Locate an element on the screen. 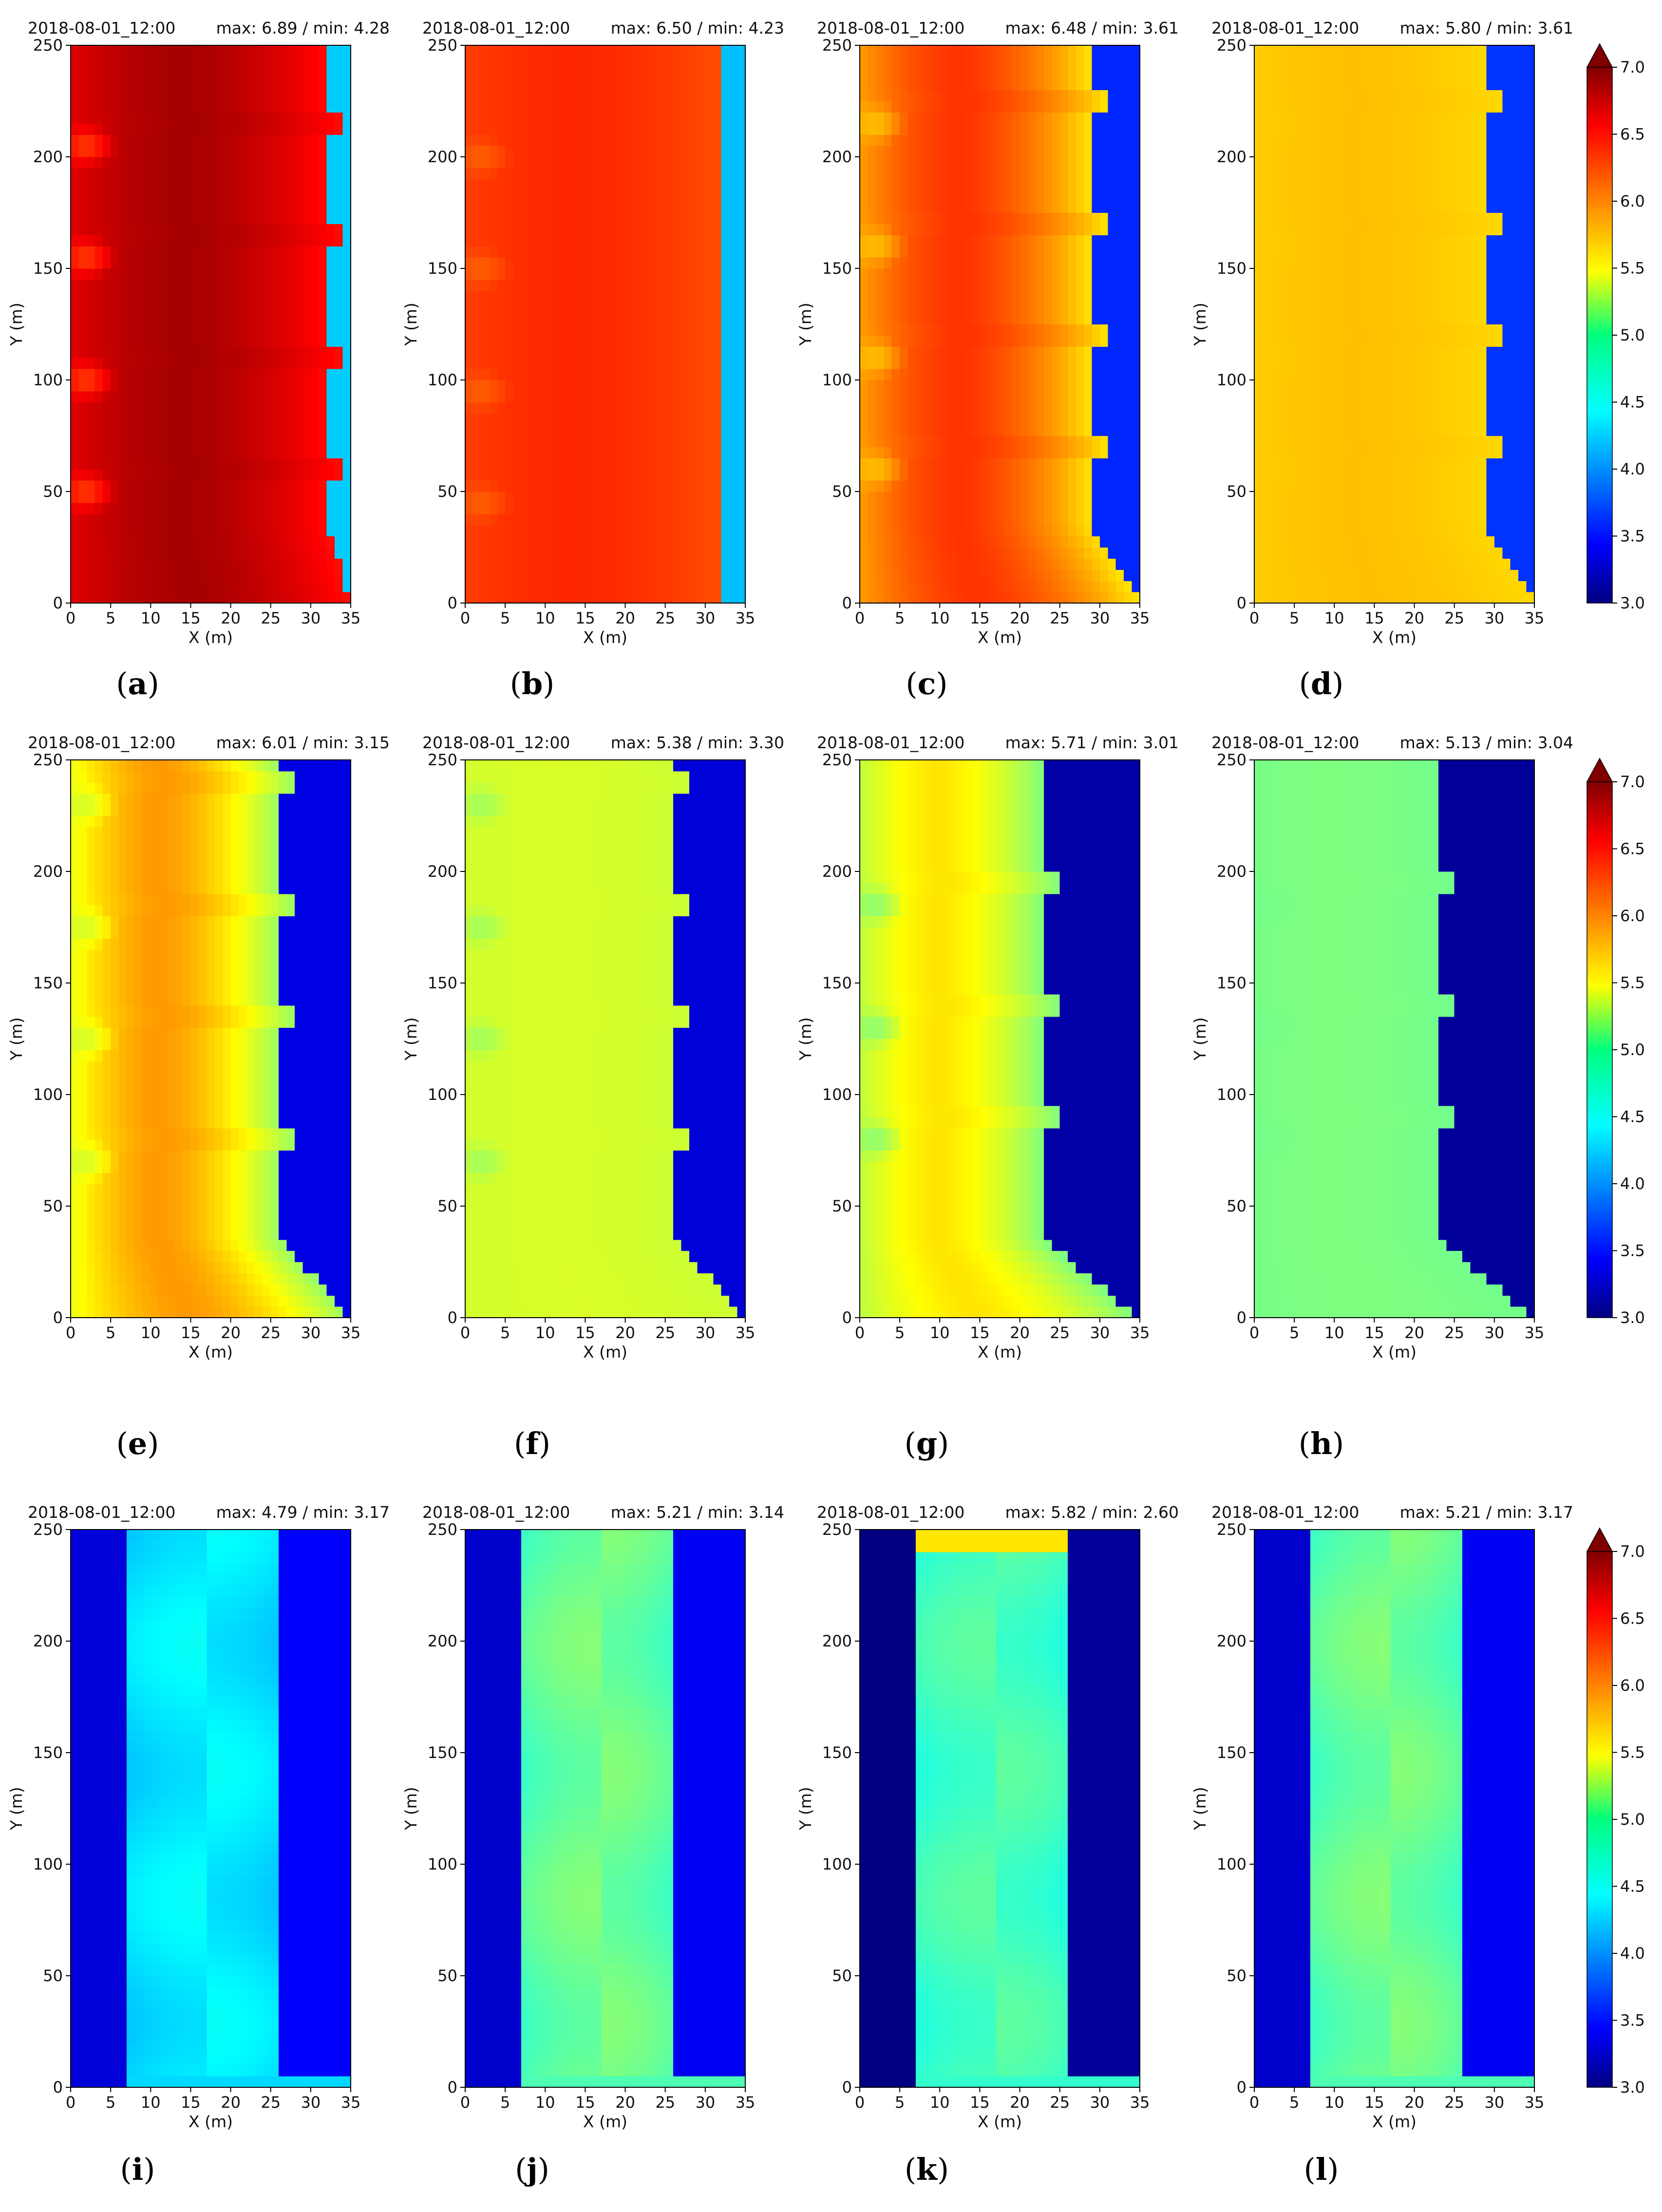  y-tick-label: 100 is located at coordinates (442, 380).